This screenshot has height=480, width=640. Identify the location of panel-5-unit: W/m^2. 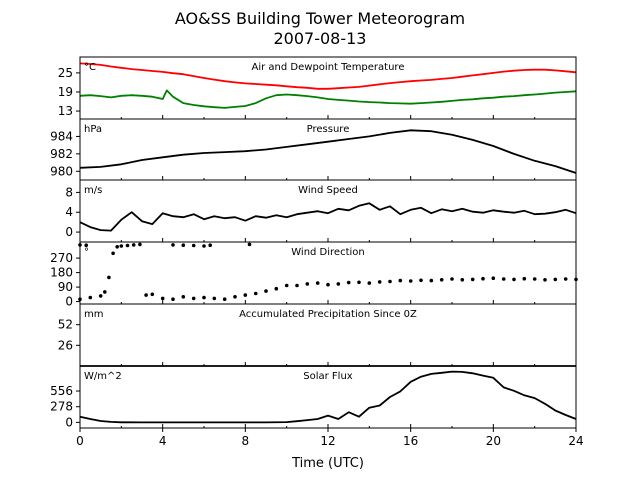
(103, 376).